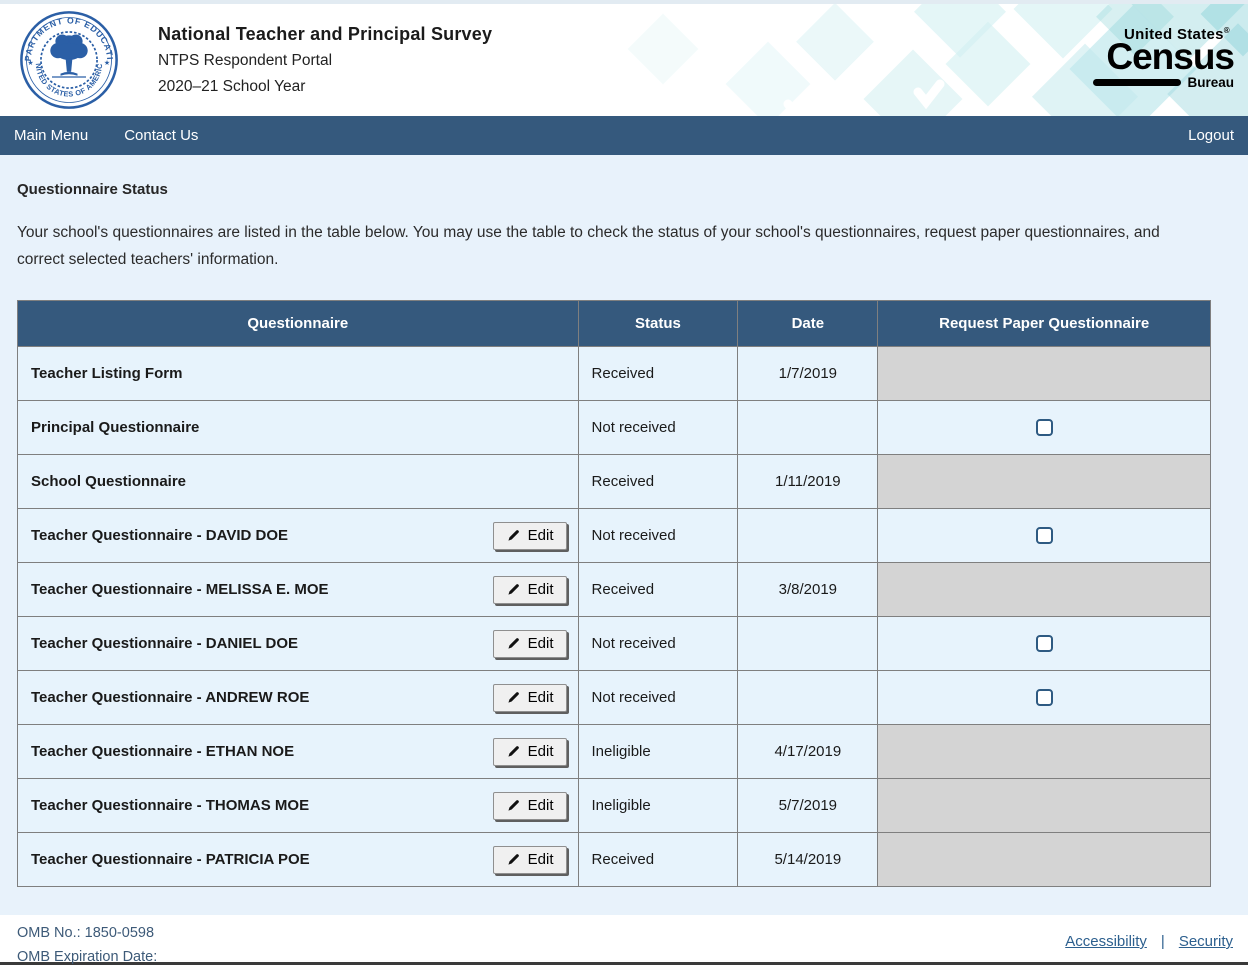  I want to click on date-cell: 1/7/2019, so click(808, 373).